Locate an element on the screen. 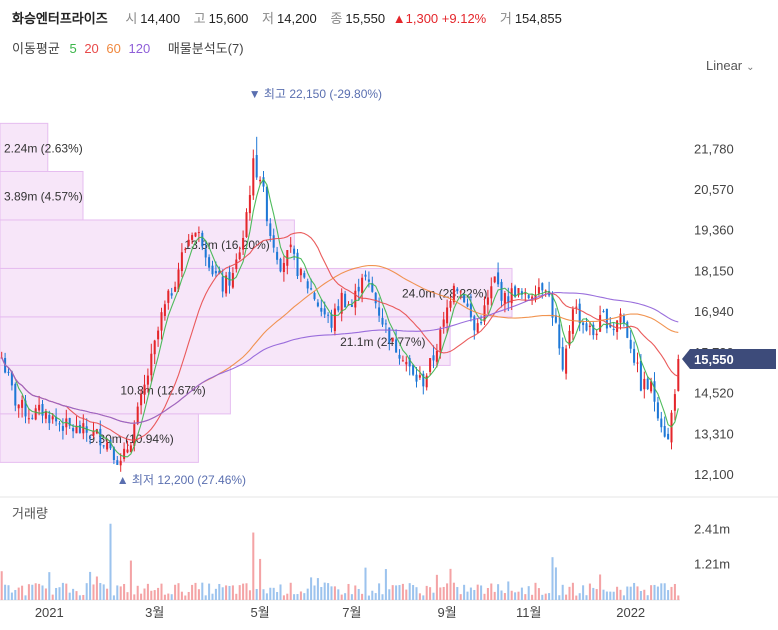 This screenshot has width=778, height=630. low-label: 저 is located at coordinates (268, 18).